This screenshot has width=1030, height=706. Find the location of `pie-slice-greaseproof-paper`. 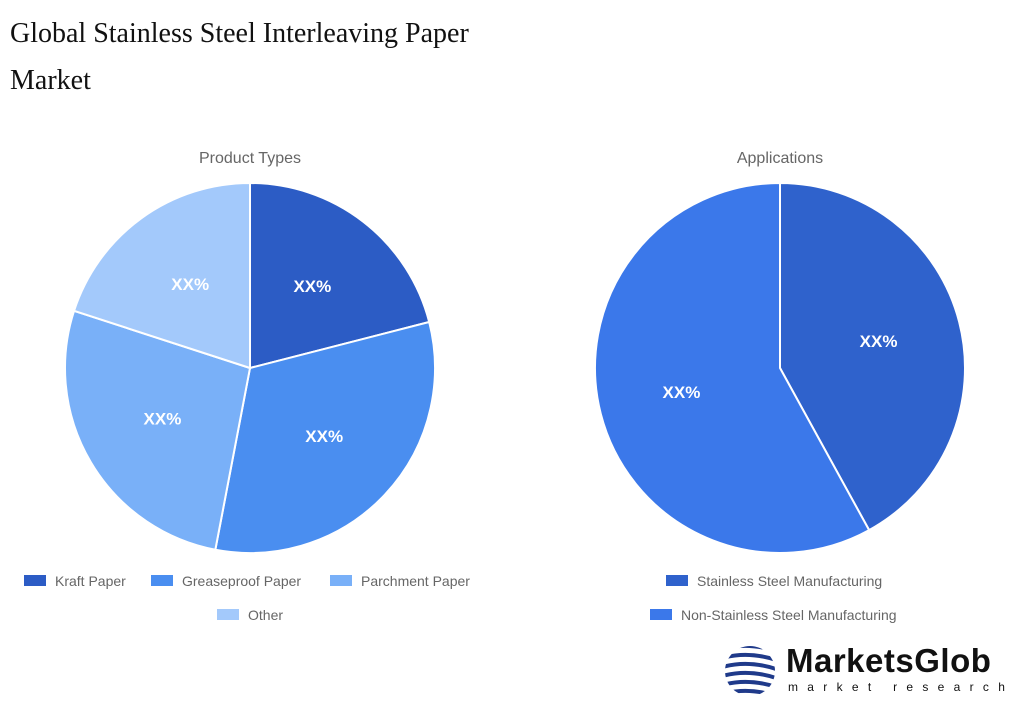

pie-slice-greaseproof-paper is located at coordinates (325, 437).